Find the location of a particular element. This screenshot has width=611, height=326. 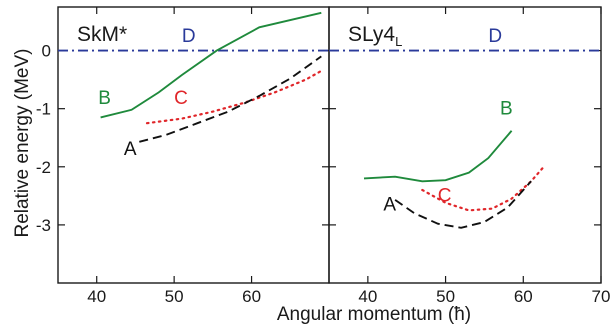

series-line-C is located at coordinates (234, 97).